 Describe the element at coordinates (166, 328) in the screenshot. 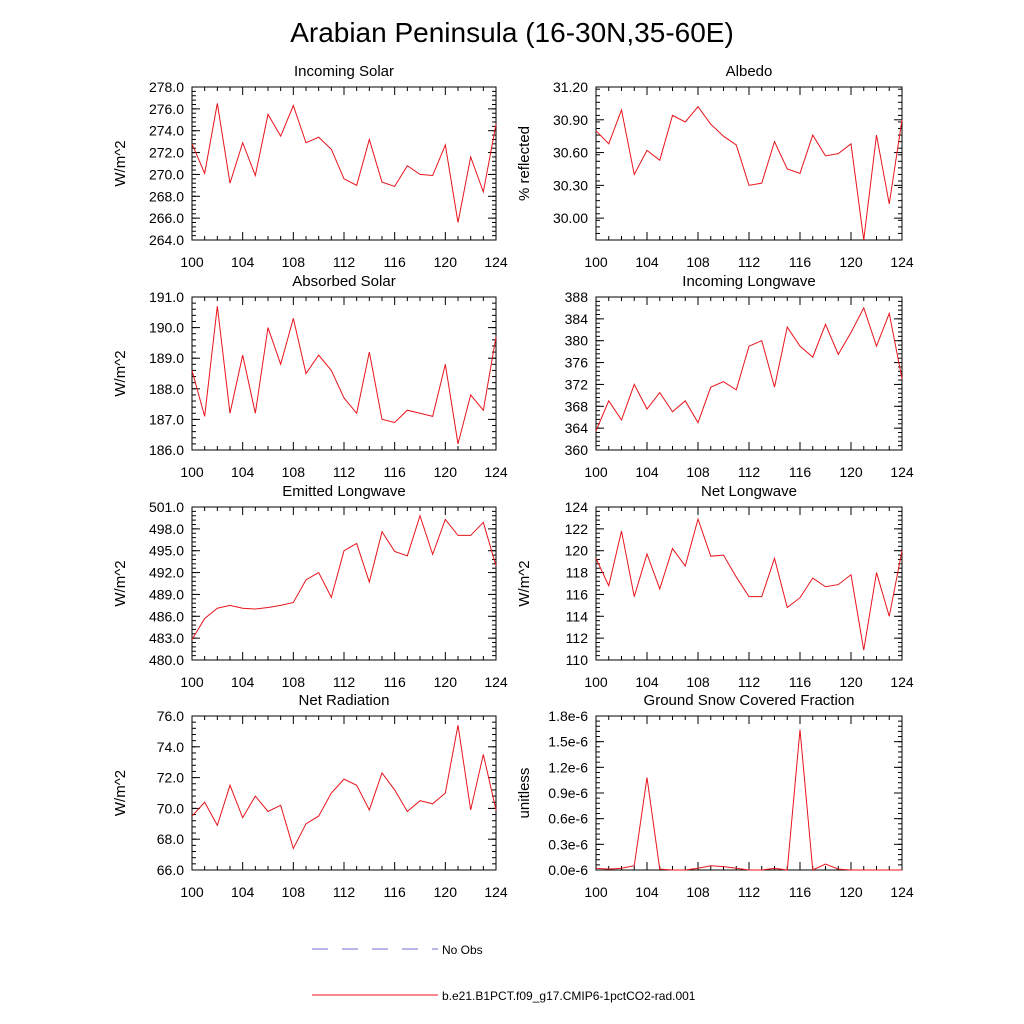

I see `y-tick-label: 190.0` at that location.